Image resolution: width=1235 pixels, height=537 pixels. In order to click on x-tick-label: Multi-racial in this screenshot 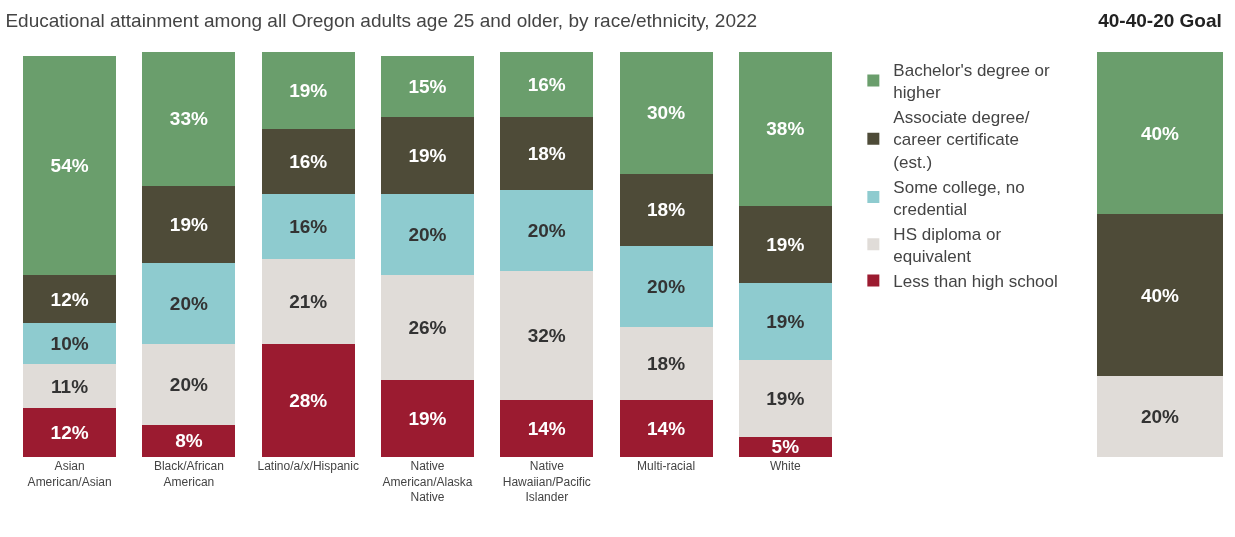, I will do `click(666, 466)`.